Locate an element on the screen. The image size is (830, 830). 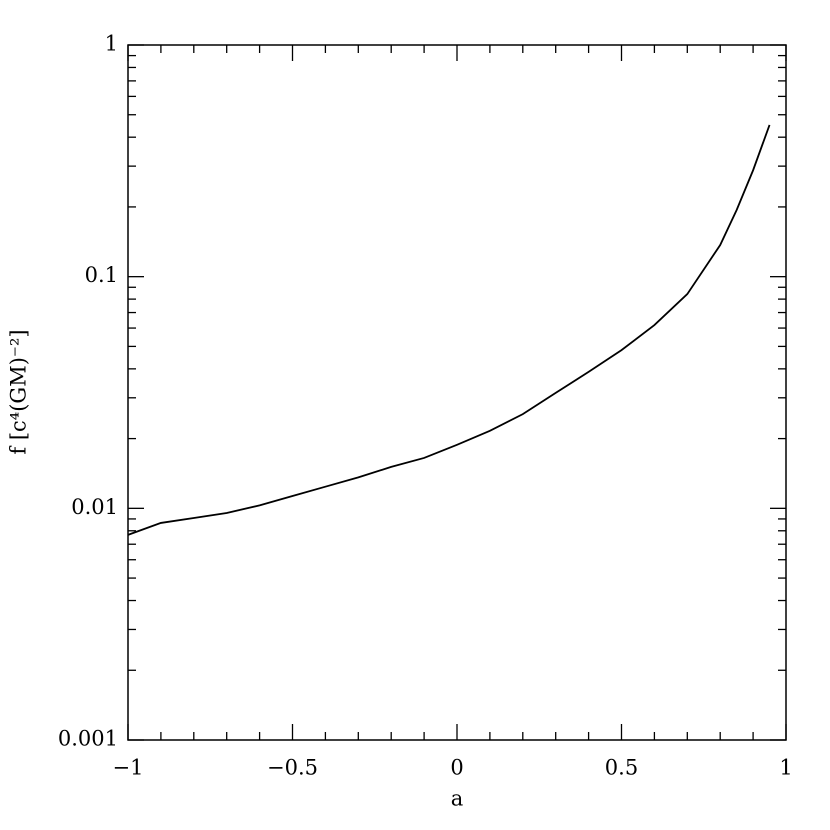
x-axis-label: a is located at coordinates (457, 799).